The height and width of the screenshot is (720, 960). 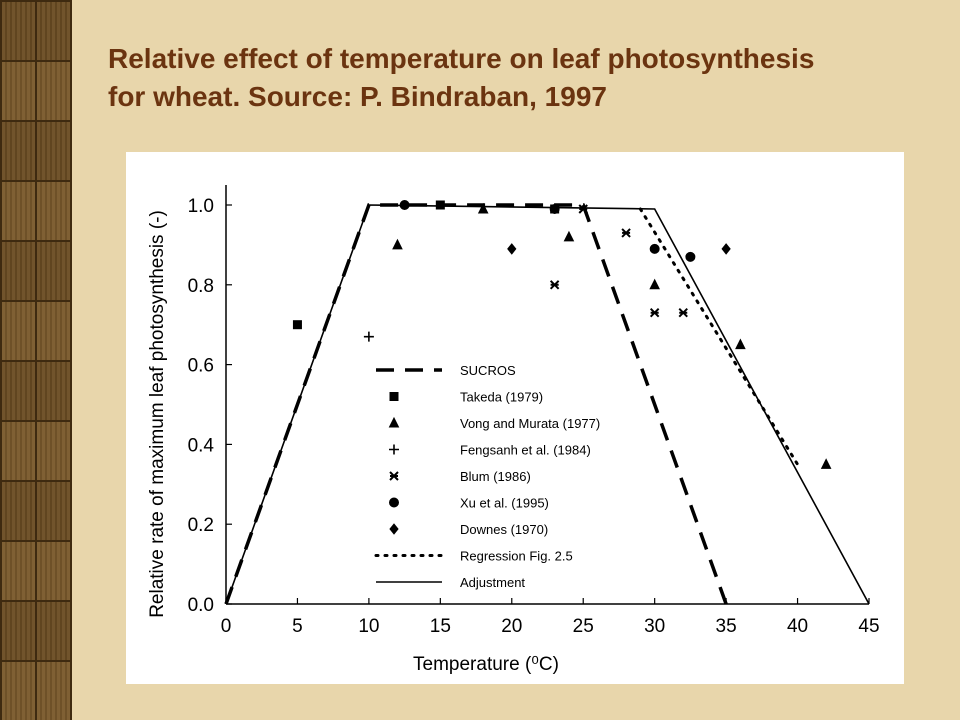 What do you see at coordinates (492, 582) in the screenshot?
I see `legend-label: Adjustment` at bounding box center [492, 582].